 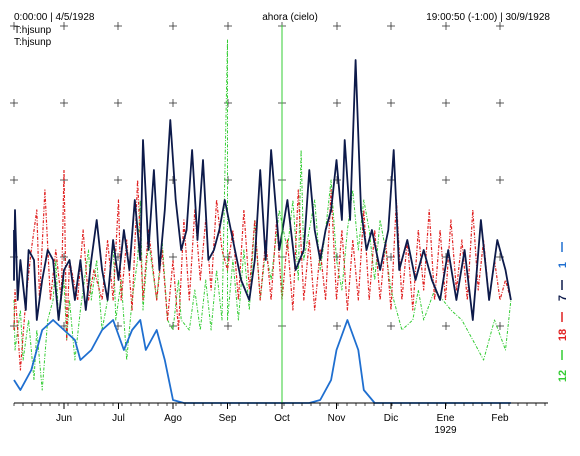 I want to click on legend-entry-7: 7, so click(x=563, y=290).